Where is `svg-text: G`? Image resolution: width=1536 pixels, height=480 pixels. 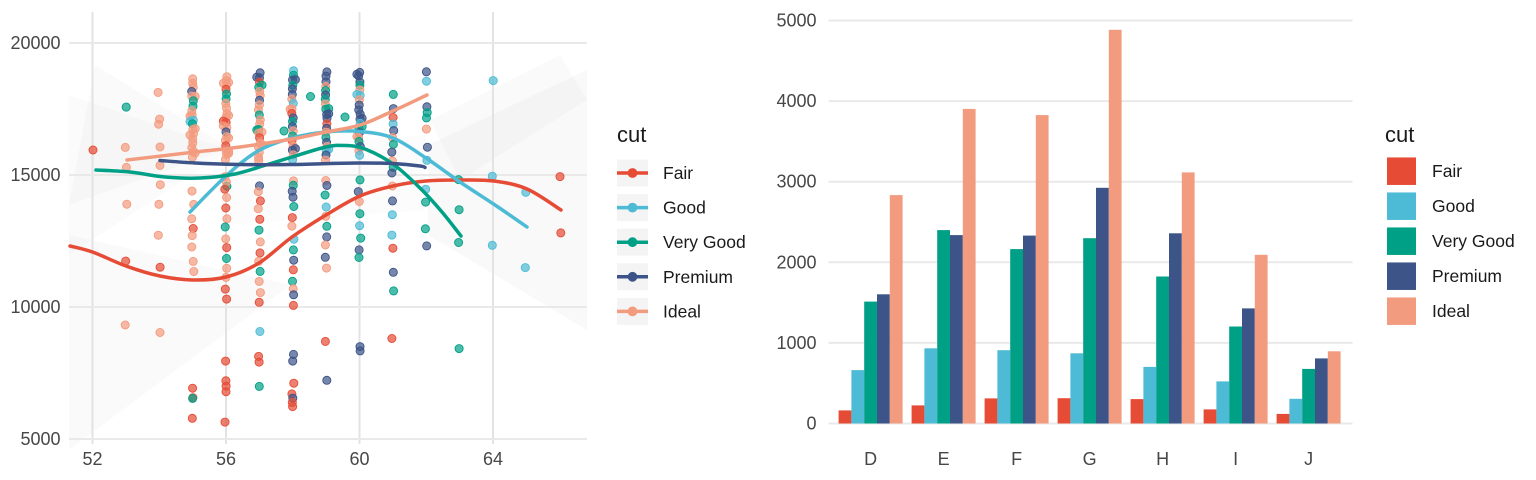
svg-text: G is located at coordinates (1090, 459).